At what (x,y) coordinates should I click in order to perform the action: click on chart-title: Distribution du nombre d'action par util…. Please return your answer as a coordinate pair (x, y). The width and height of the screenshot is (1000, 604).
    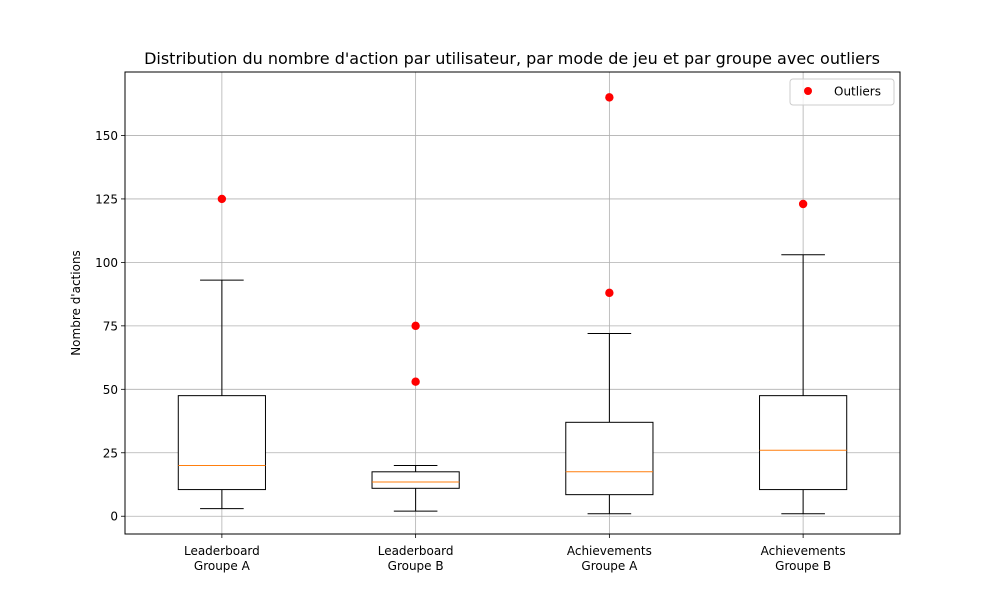
    Looking at the image, I should click on (512, 58).